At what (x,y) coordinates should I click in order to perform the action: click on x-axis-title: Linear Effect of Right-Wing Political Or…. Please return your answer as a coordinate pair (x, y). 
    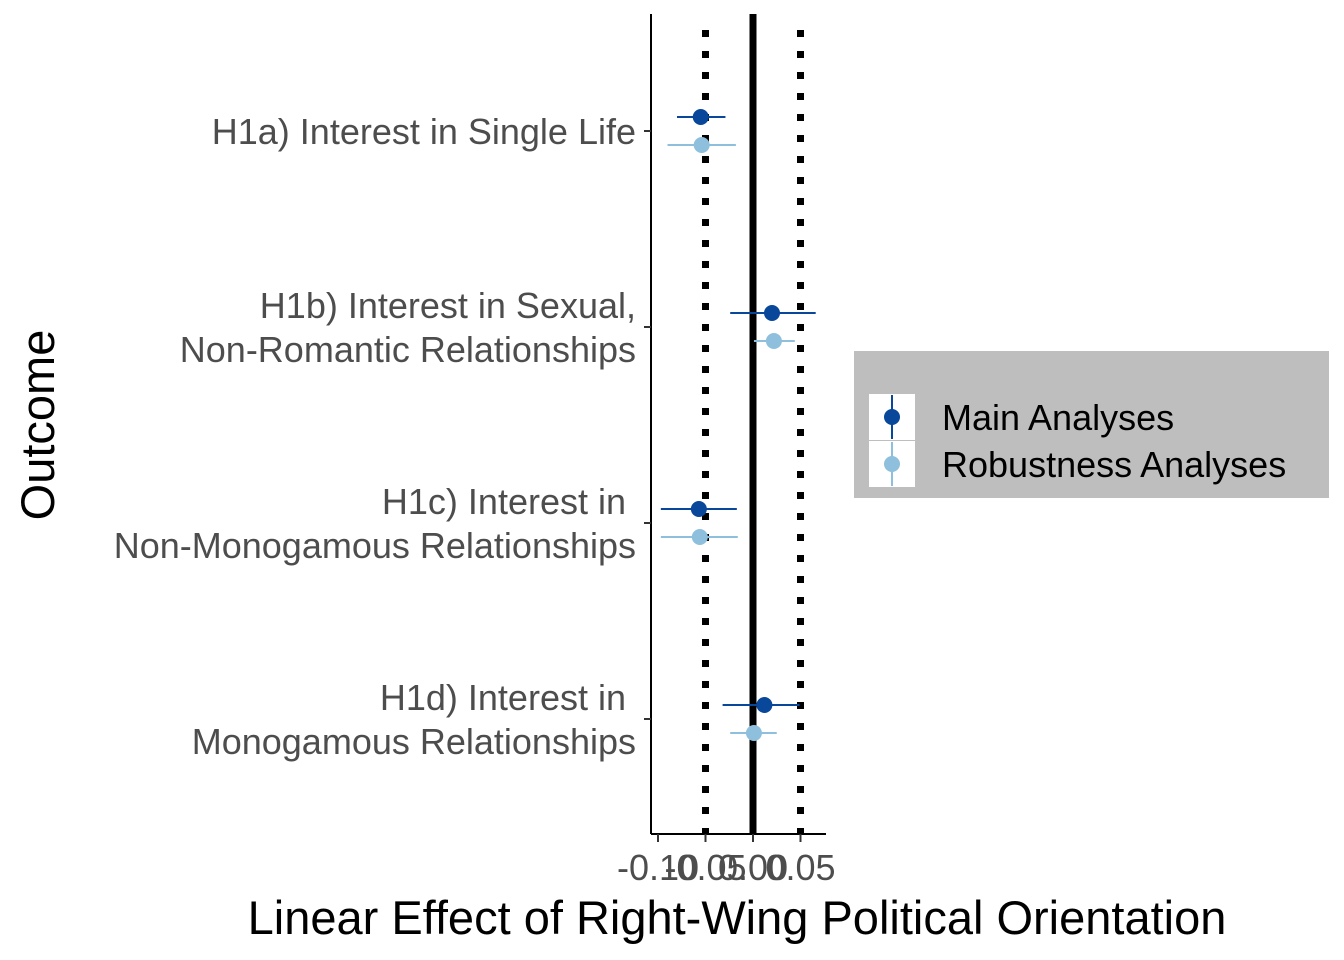
    Looking at the image, I should click on (737, 917).